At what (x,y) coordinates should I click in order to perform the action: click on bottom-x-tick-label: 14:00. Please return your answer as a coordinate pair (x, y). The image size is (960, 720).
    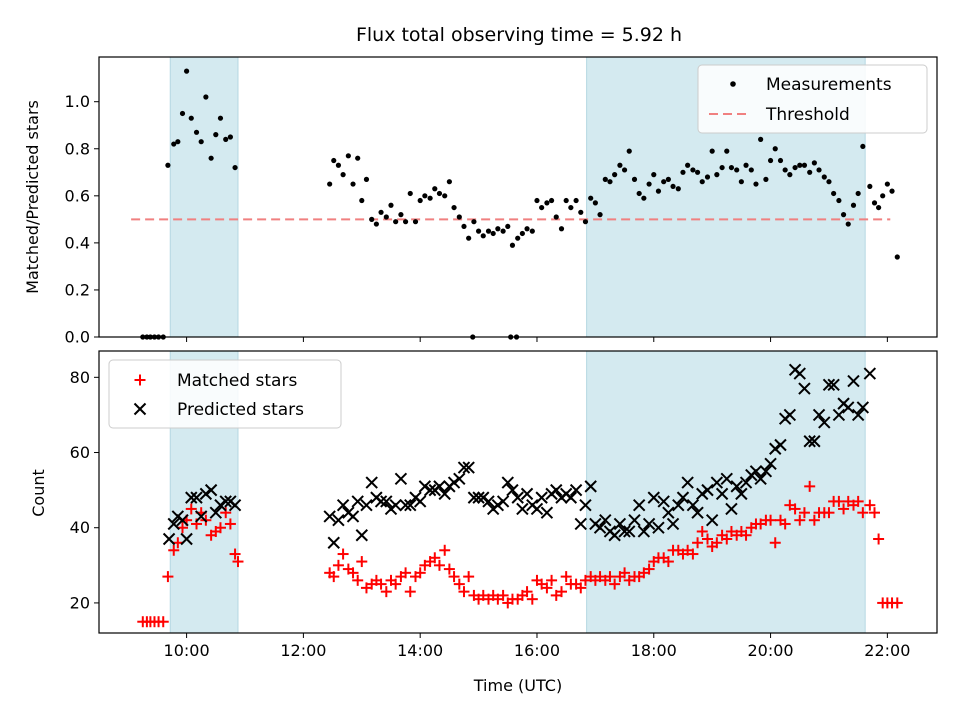
    Looking at the image, I should click on (420, 650).